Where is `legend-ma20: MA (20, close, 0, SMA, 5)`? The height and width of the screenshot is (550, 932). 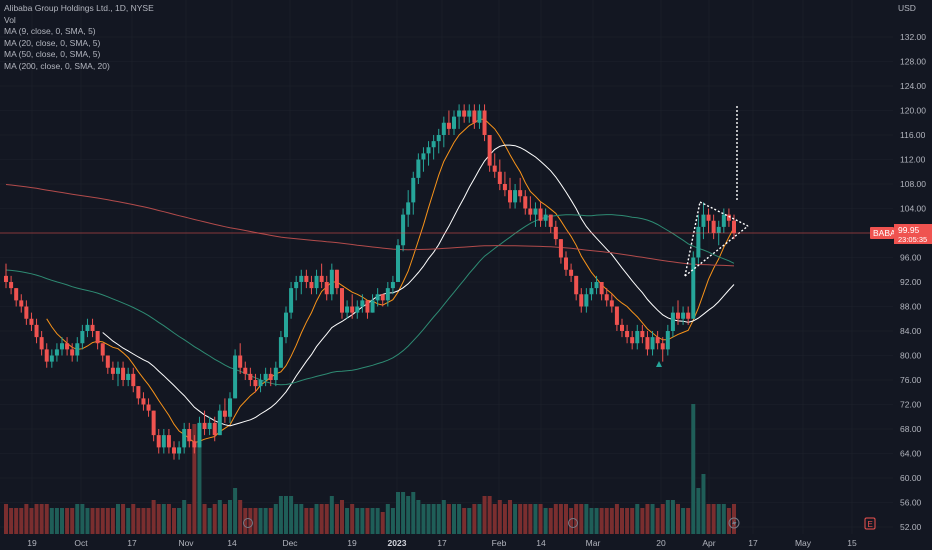
legend-ma20: MA (20, close, 0, SMA, 5) is located at coordinates (52, 42).